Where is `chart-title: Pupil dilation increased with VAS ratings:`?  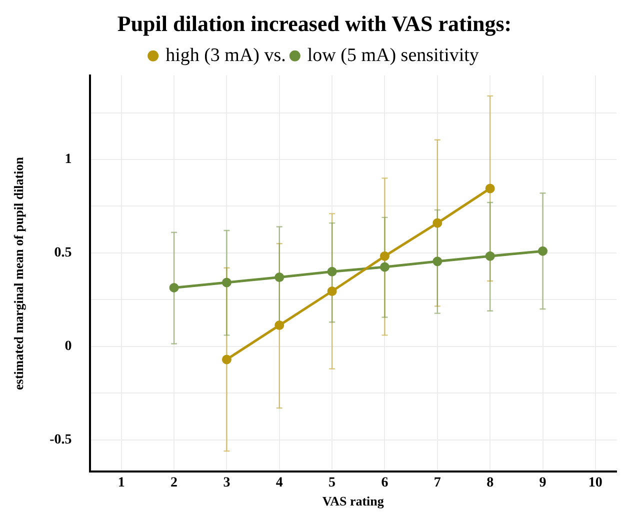
chart-title: Pupil dilation increased with VAS ratings: is located at coordinates (314, 23).